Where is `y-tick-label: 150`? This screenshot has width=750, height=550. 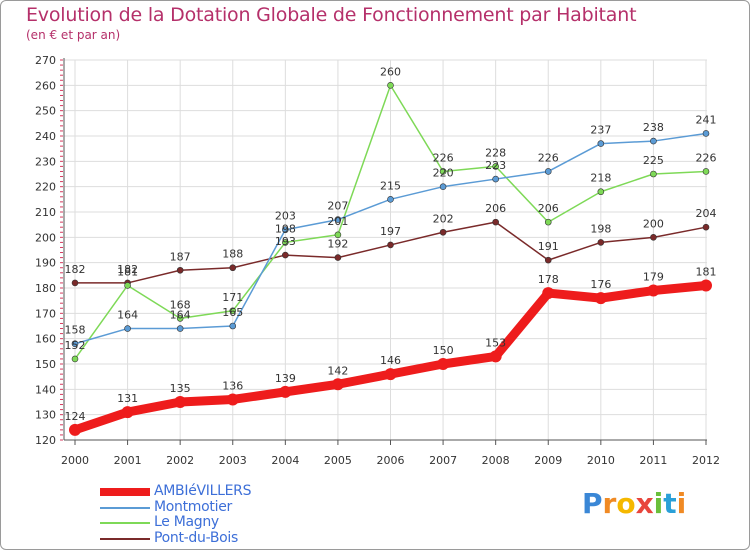 y-tick-label: 150 is located at coordinates (45, 364).